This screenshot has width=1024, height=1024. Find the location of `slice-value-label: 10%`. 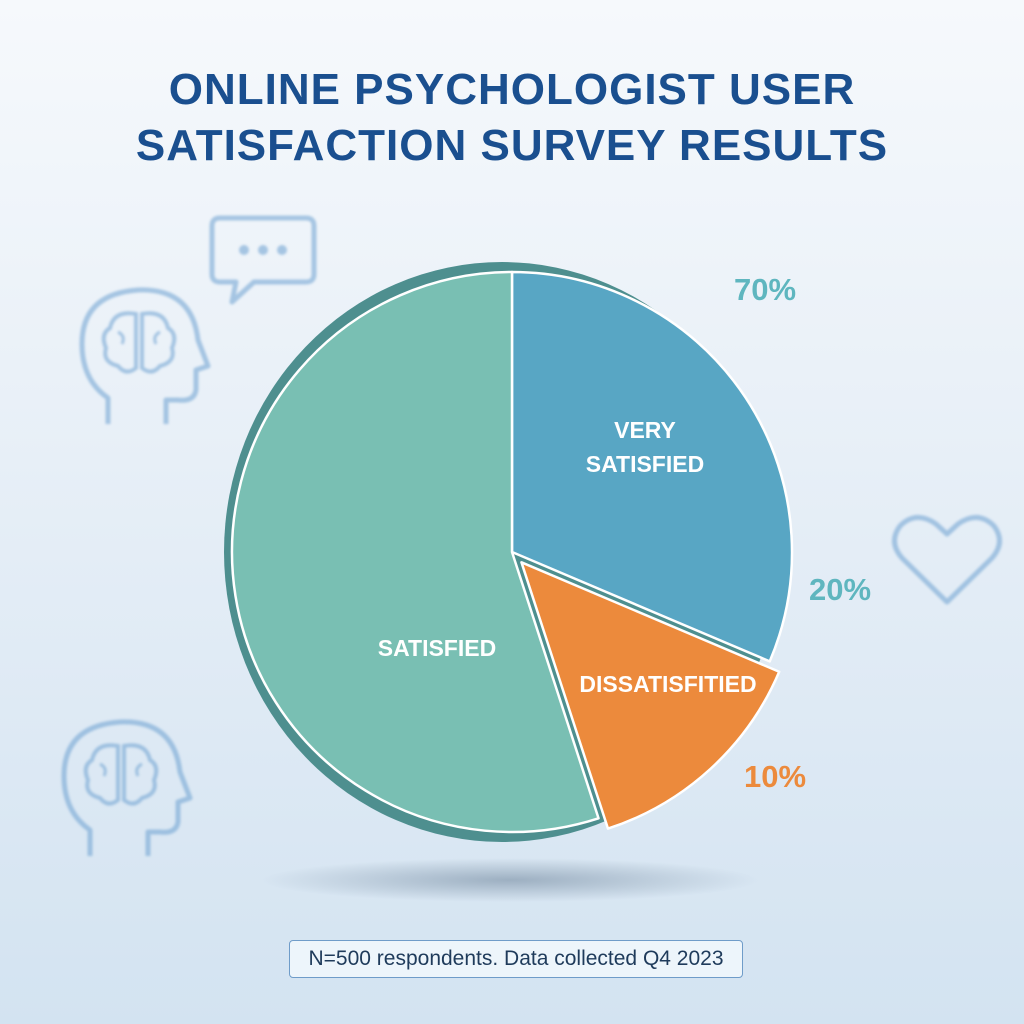

slice-value-label: 10% is located at coordinates (775, 776).